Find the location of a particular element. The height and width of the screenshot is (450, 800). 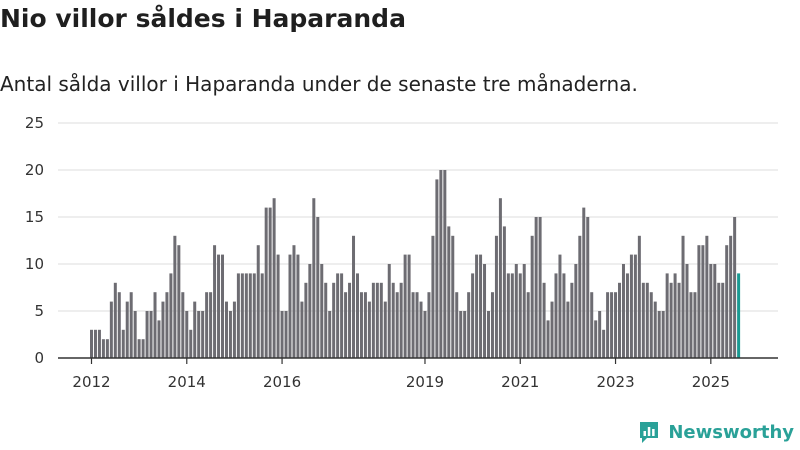

x-tick-label: 2019 is located at coordinates (425, 382).